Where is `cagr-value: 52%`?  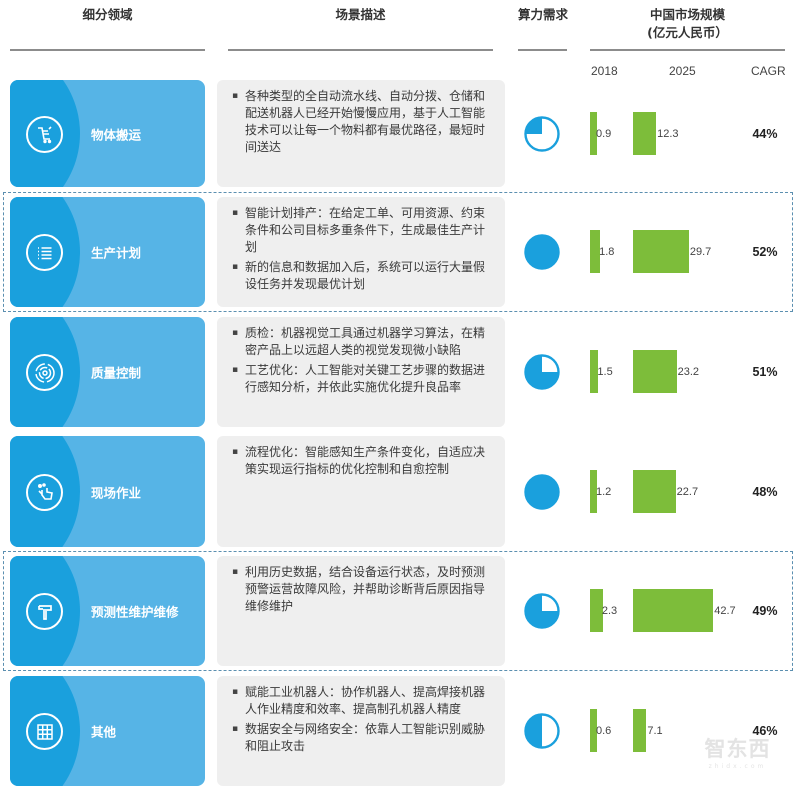 cagr-value: 52% is located at coordinates (765, 252).